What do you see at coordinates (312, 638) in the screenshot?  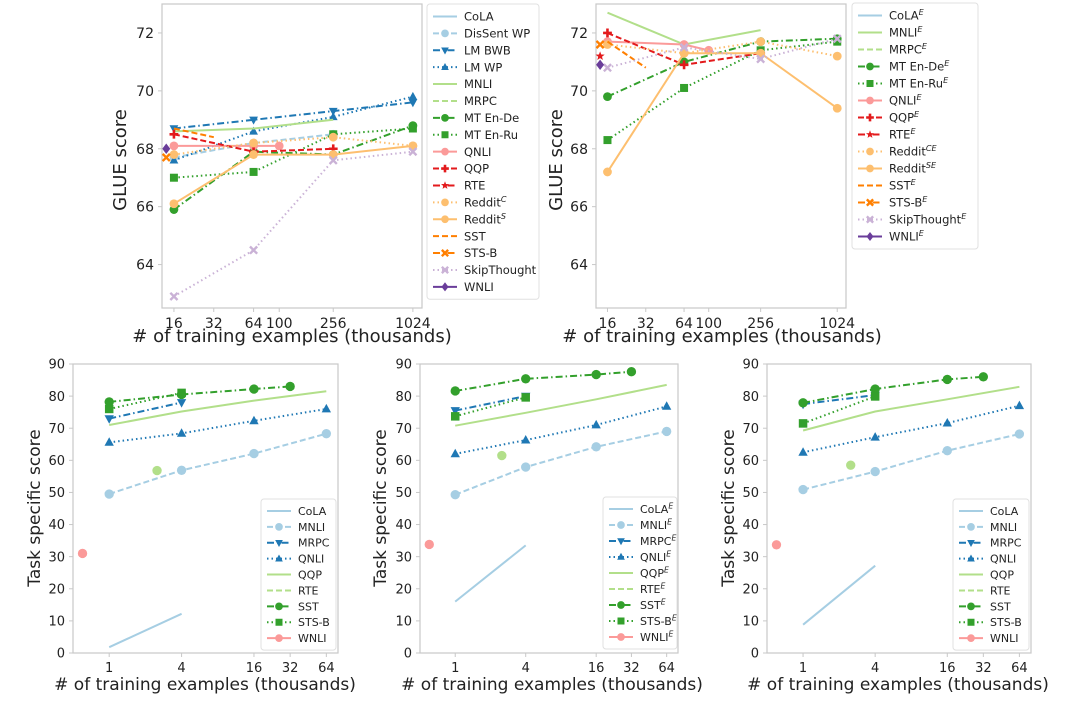 I see `legend-label: WNLI` at bounding box center [312, 638].